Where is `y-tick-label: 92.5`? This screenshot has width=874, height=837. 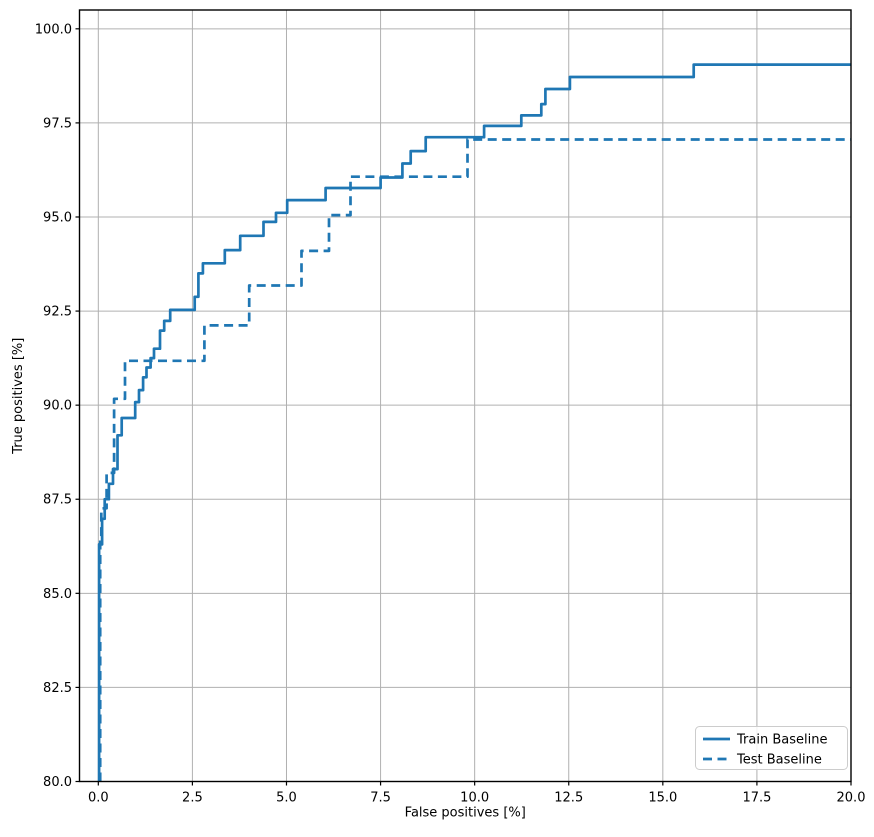
y-tick-label: 92.5 is located at coordinates (57, 312).